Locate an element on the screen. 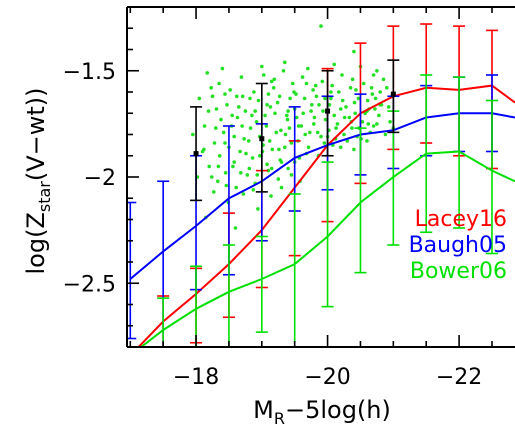 The image size is (515, 427). y-tick-label-m2p5: −2.5 is located at coordinates (89, 284).